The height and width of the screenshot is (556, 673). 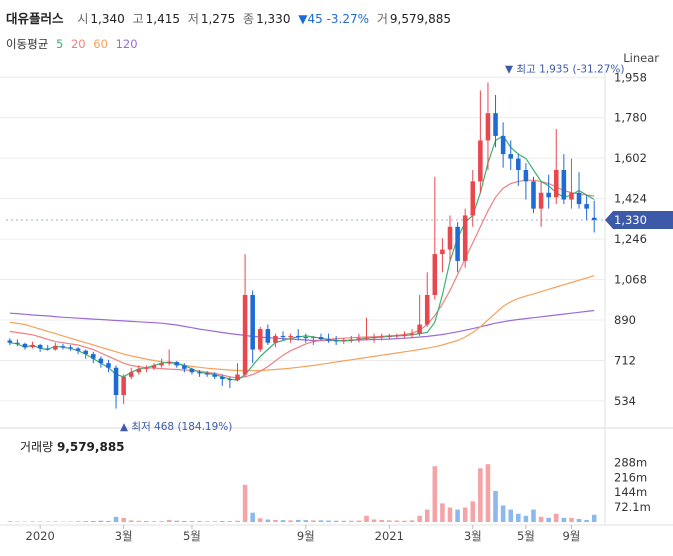 I want to click on current-price-tag, so click(x=639, y=220).